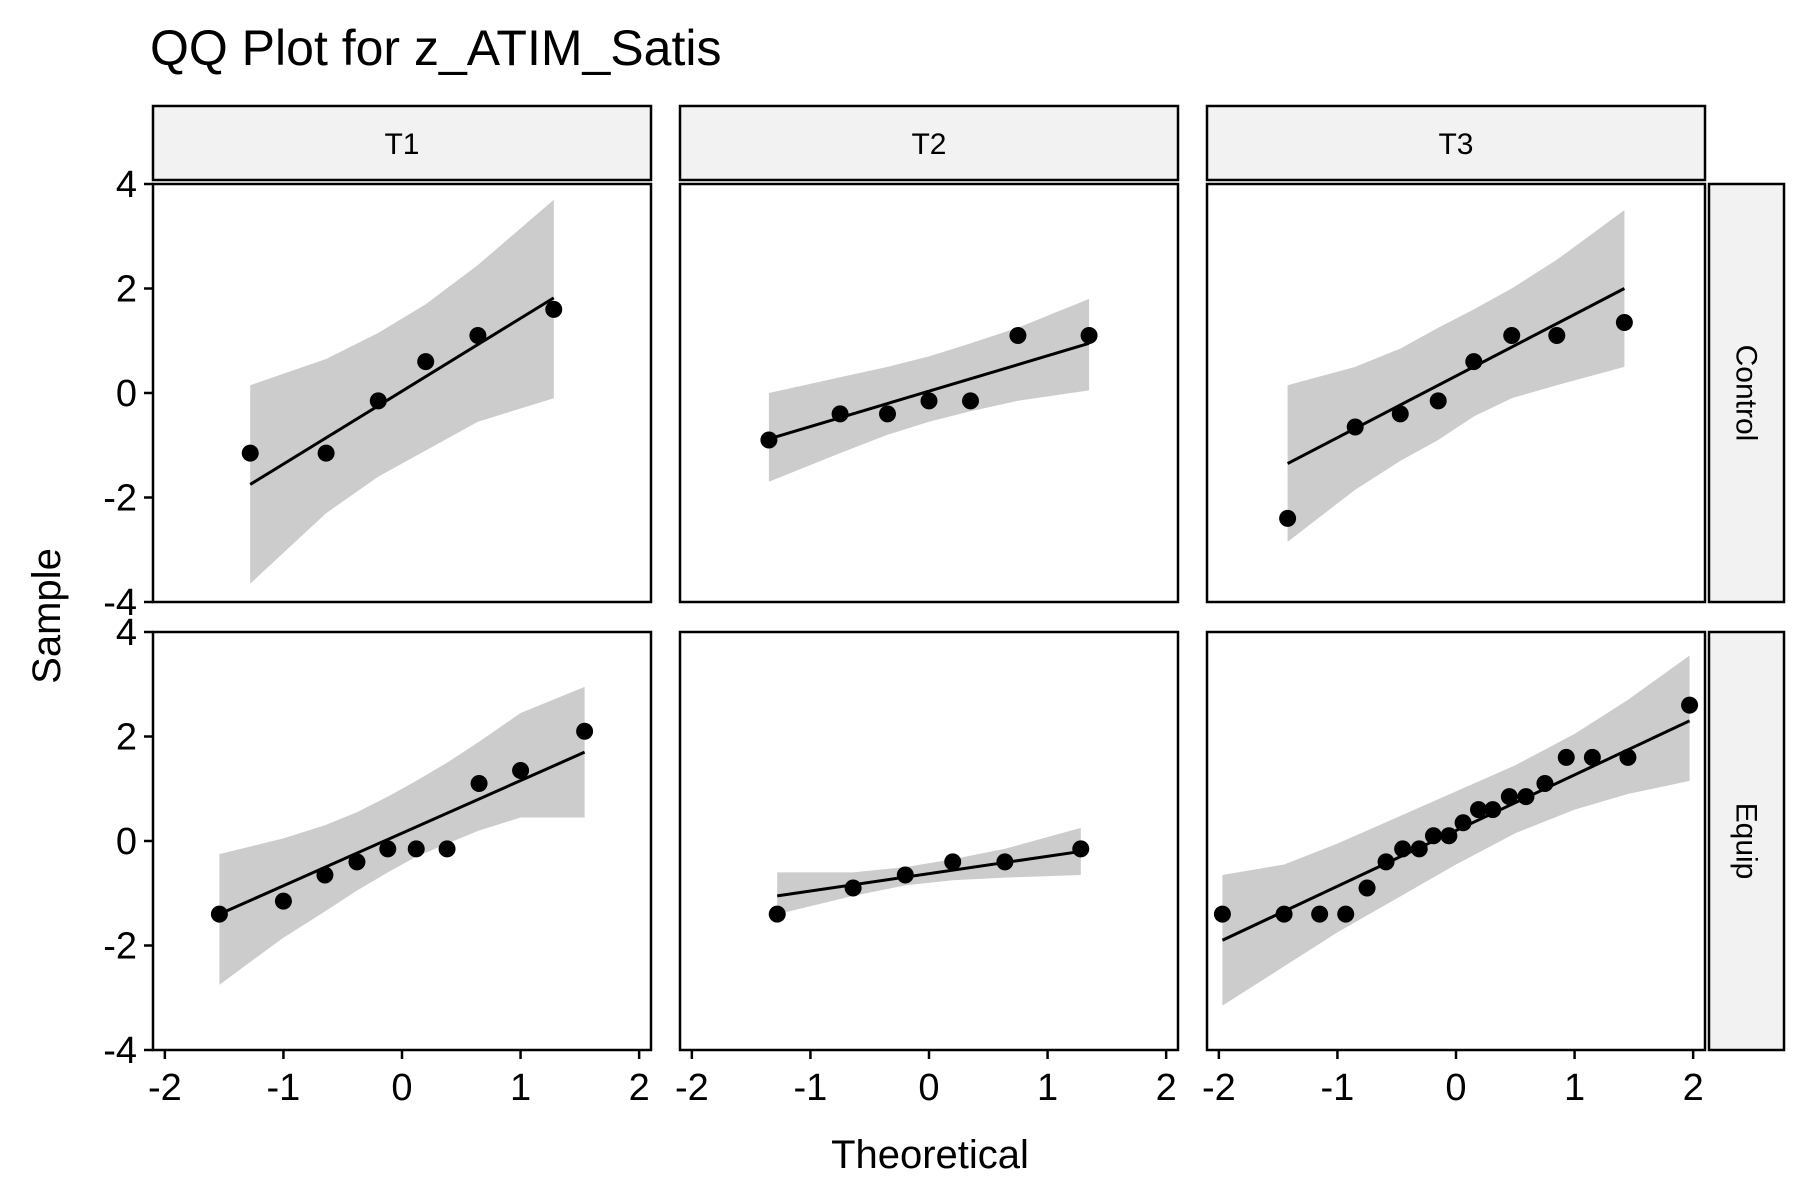 The height and width of the screenshot is (1200, 1800). I want to click on strip-t1, so click(402, 143).